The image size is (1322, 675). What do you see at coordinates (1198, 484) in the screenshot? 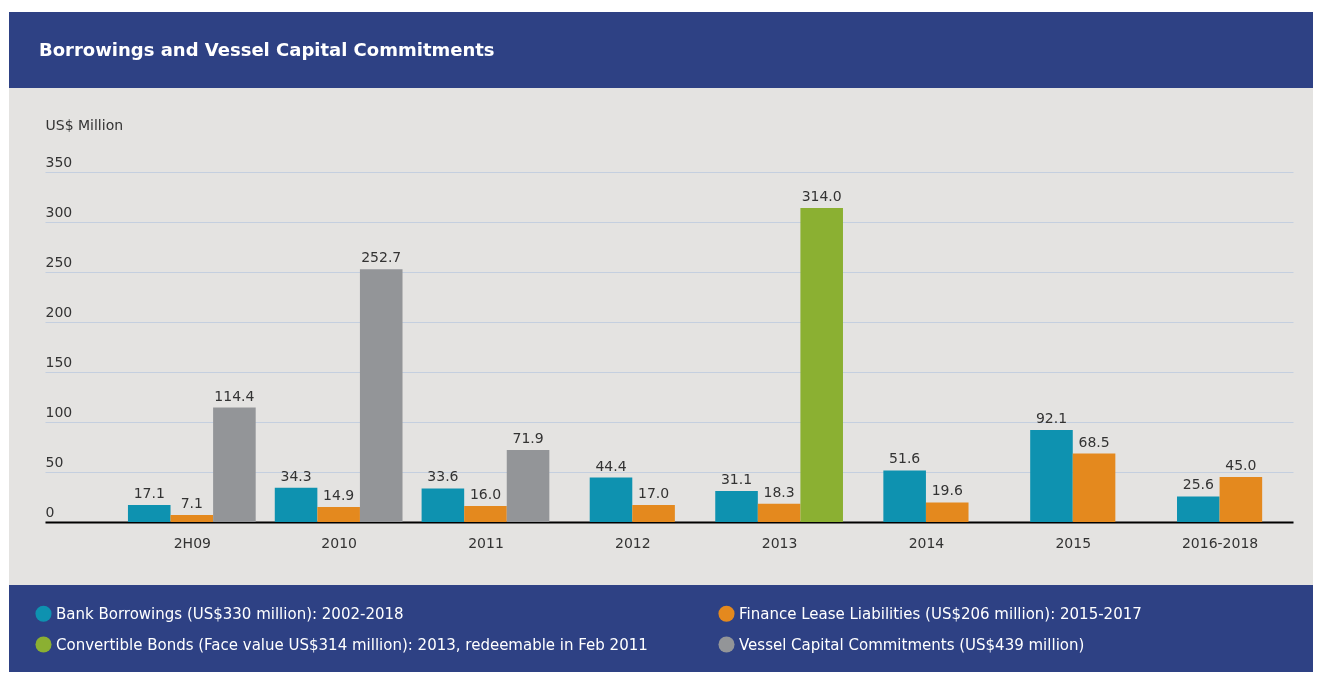
I see `data-label: 25.6` at bounding box center [1198, 484].